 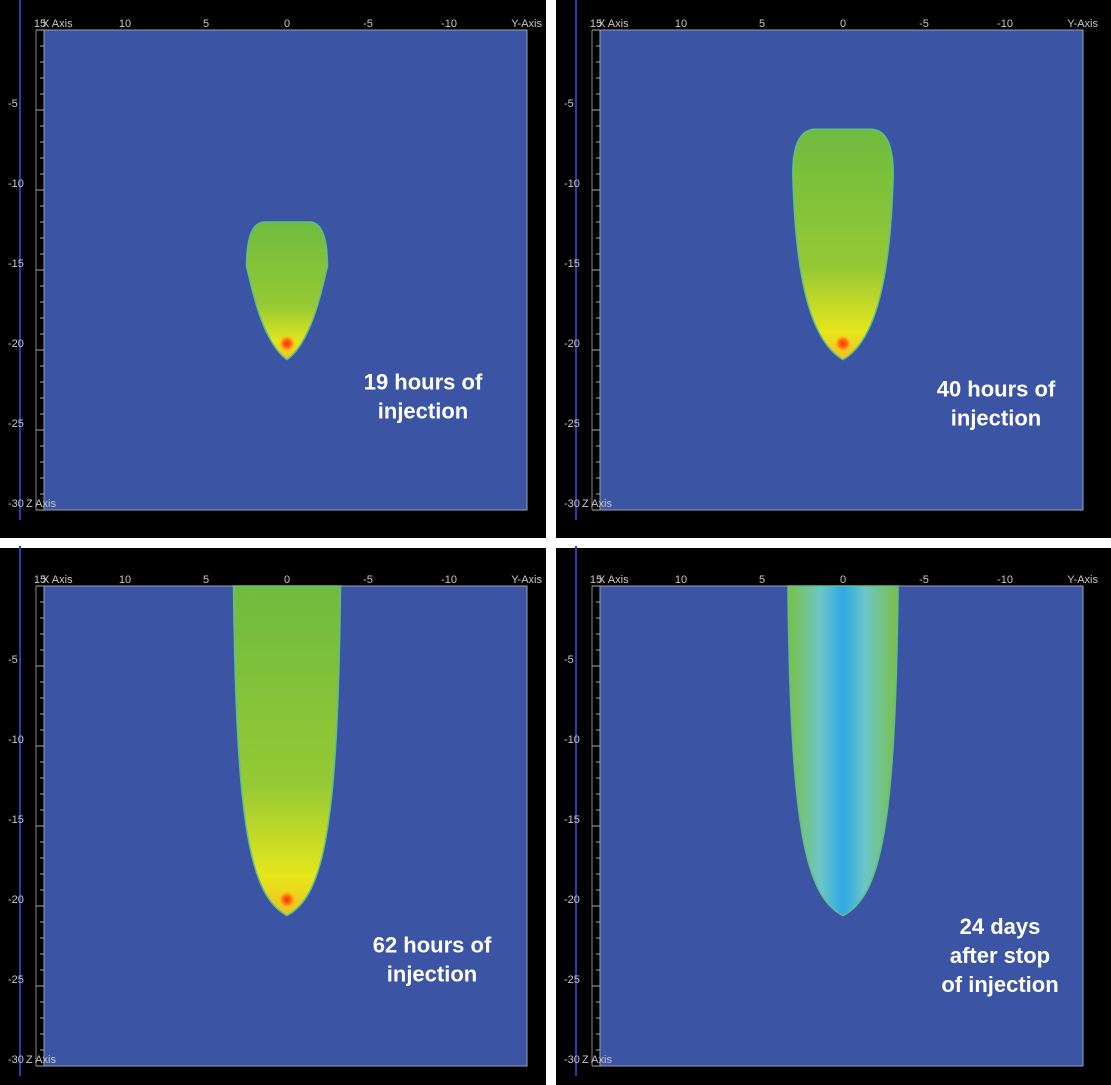 I want to click on caption: 24 days, so click(x=1000, y=926).